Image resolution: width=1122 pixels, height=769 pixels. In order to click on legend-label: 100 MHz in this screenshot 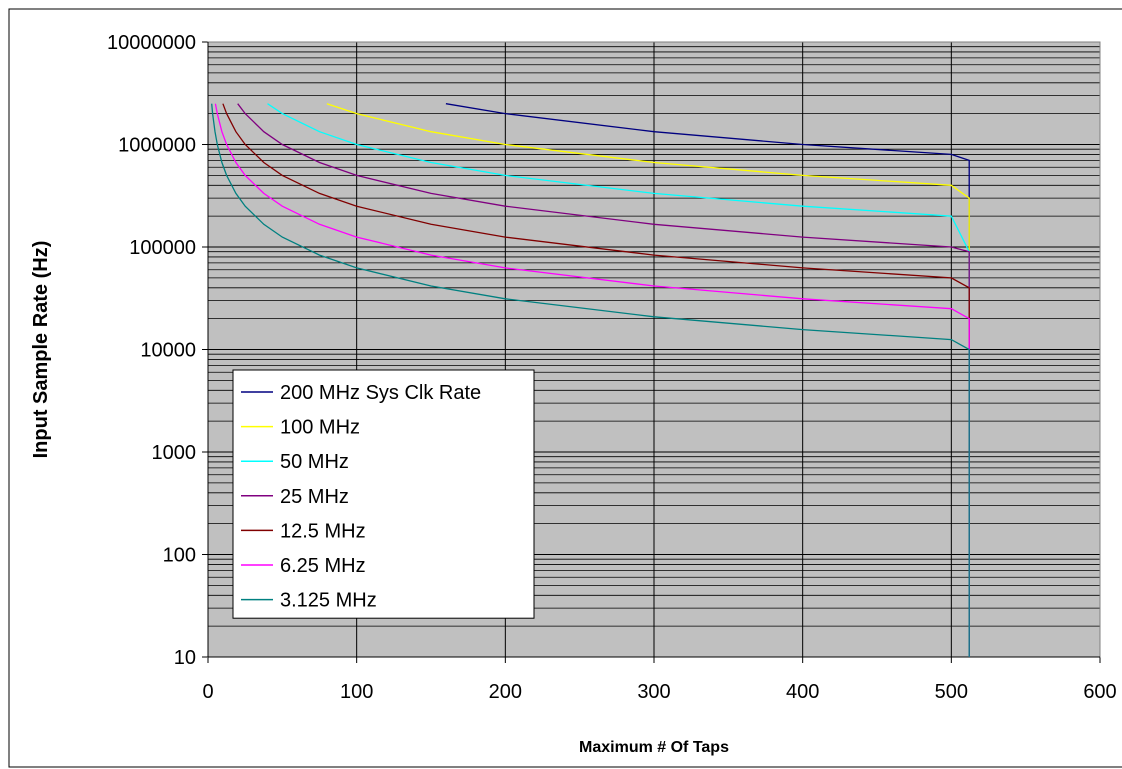, I will do `click(320, 428)`.